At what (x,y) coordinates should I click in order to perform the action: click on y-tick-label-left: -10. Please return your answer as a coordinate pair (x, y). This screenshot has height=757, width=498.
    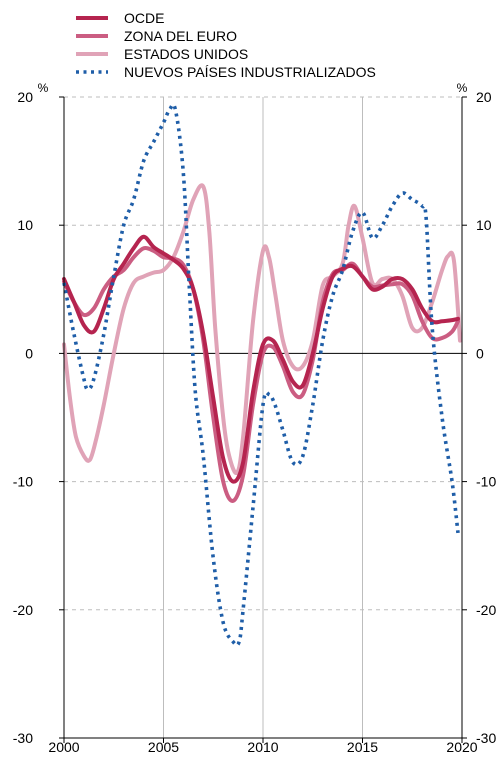
    Looking at the image, I should click on (23, 482).